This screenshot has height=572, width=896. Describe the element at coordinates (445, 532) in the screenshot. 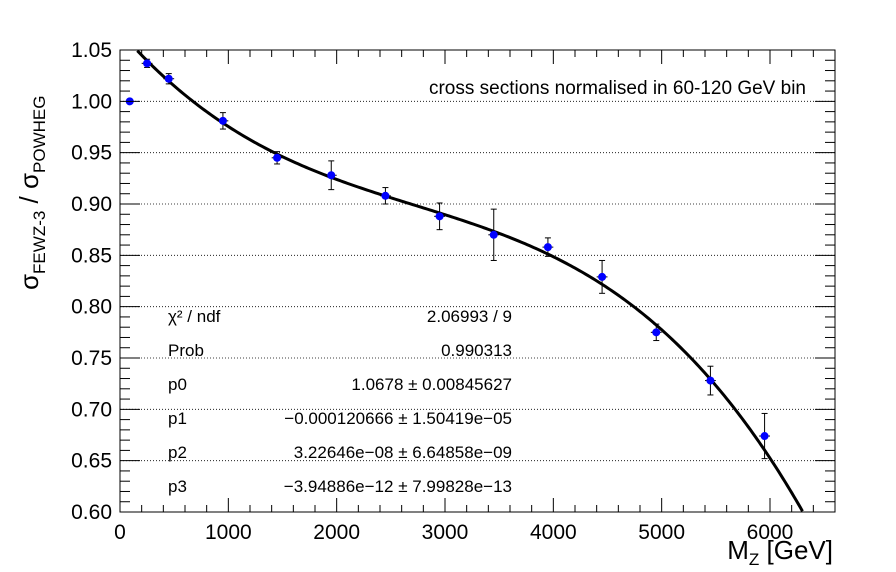

I see `x-tick-label: 3000` at that location.